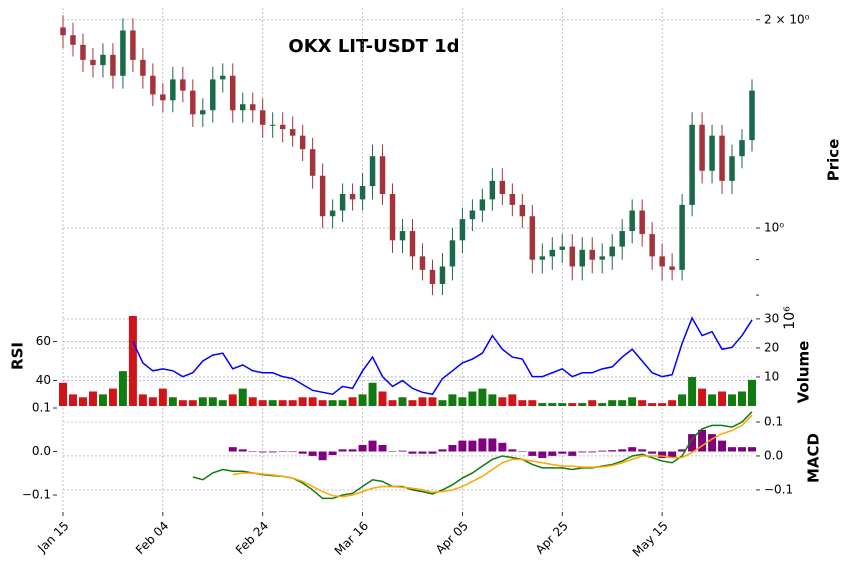 This screenshot has height=575, width=847. I want to click on volume-offset-label: 10⁶, so click(790, 318).